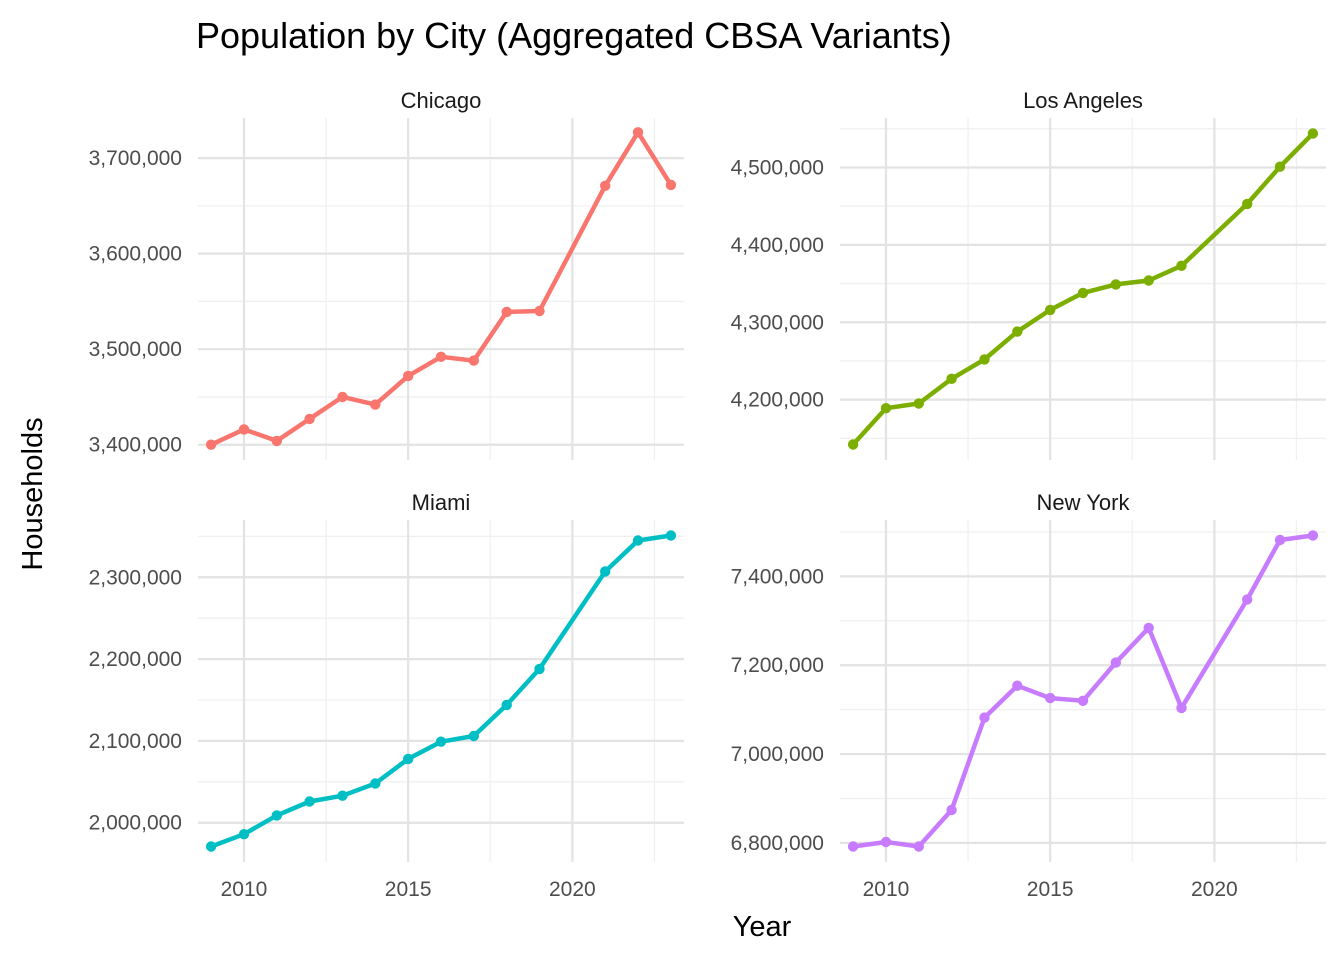 This screenshot has width=1344, height=960. Describe the element at coordinates (1083, 100) in the screenshot. I see `facet-label-los-angeles: Los Angeles` at that location.